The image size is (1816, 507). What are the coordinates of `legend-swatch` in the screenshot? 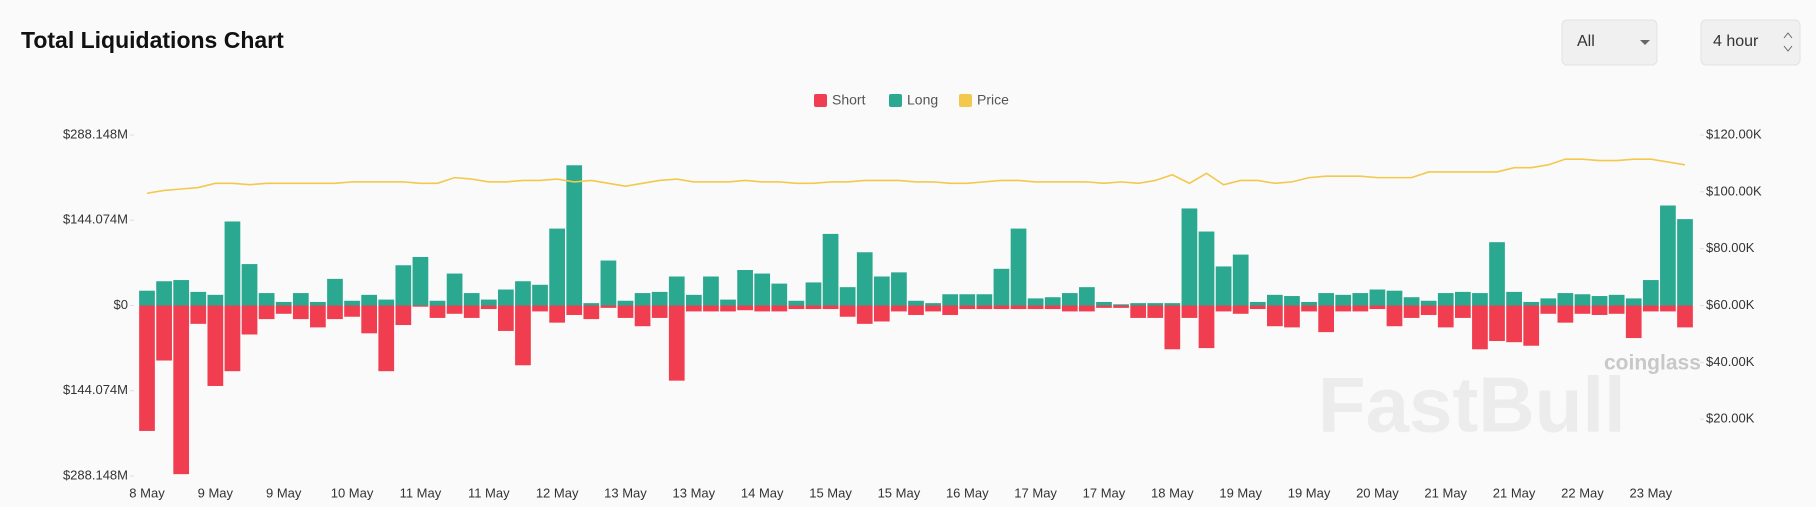 It's located at (820, 100).